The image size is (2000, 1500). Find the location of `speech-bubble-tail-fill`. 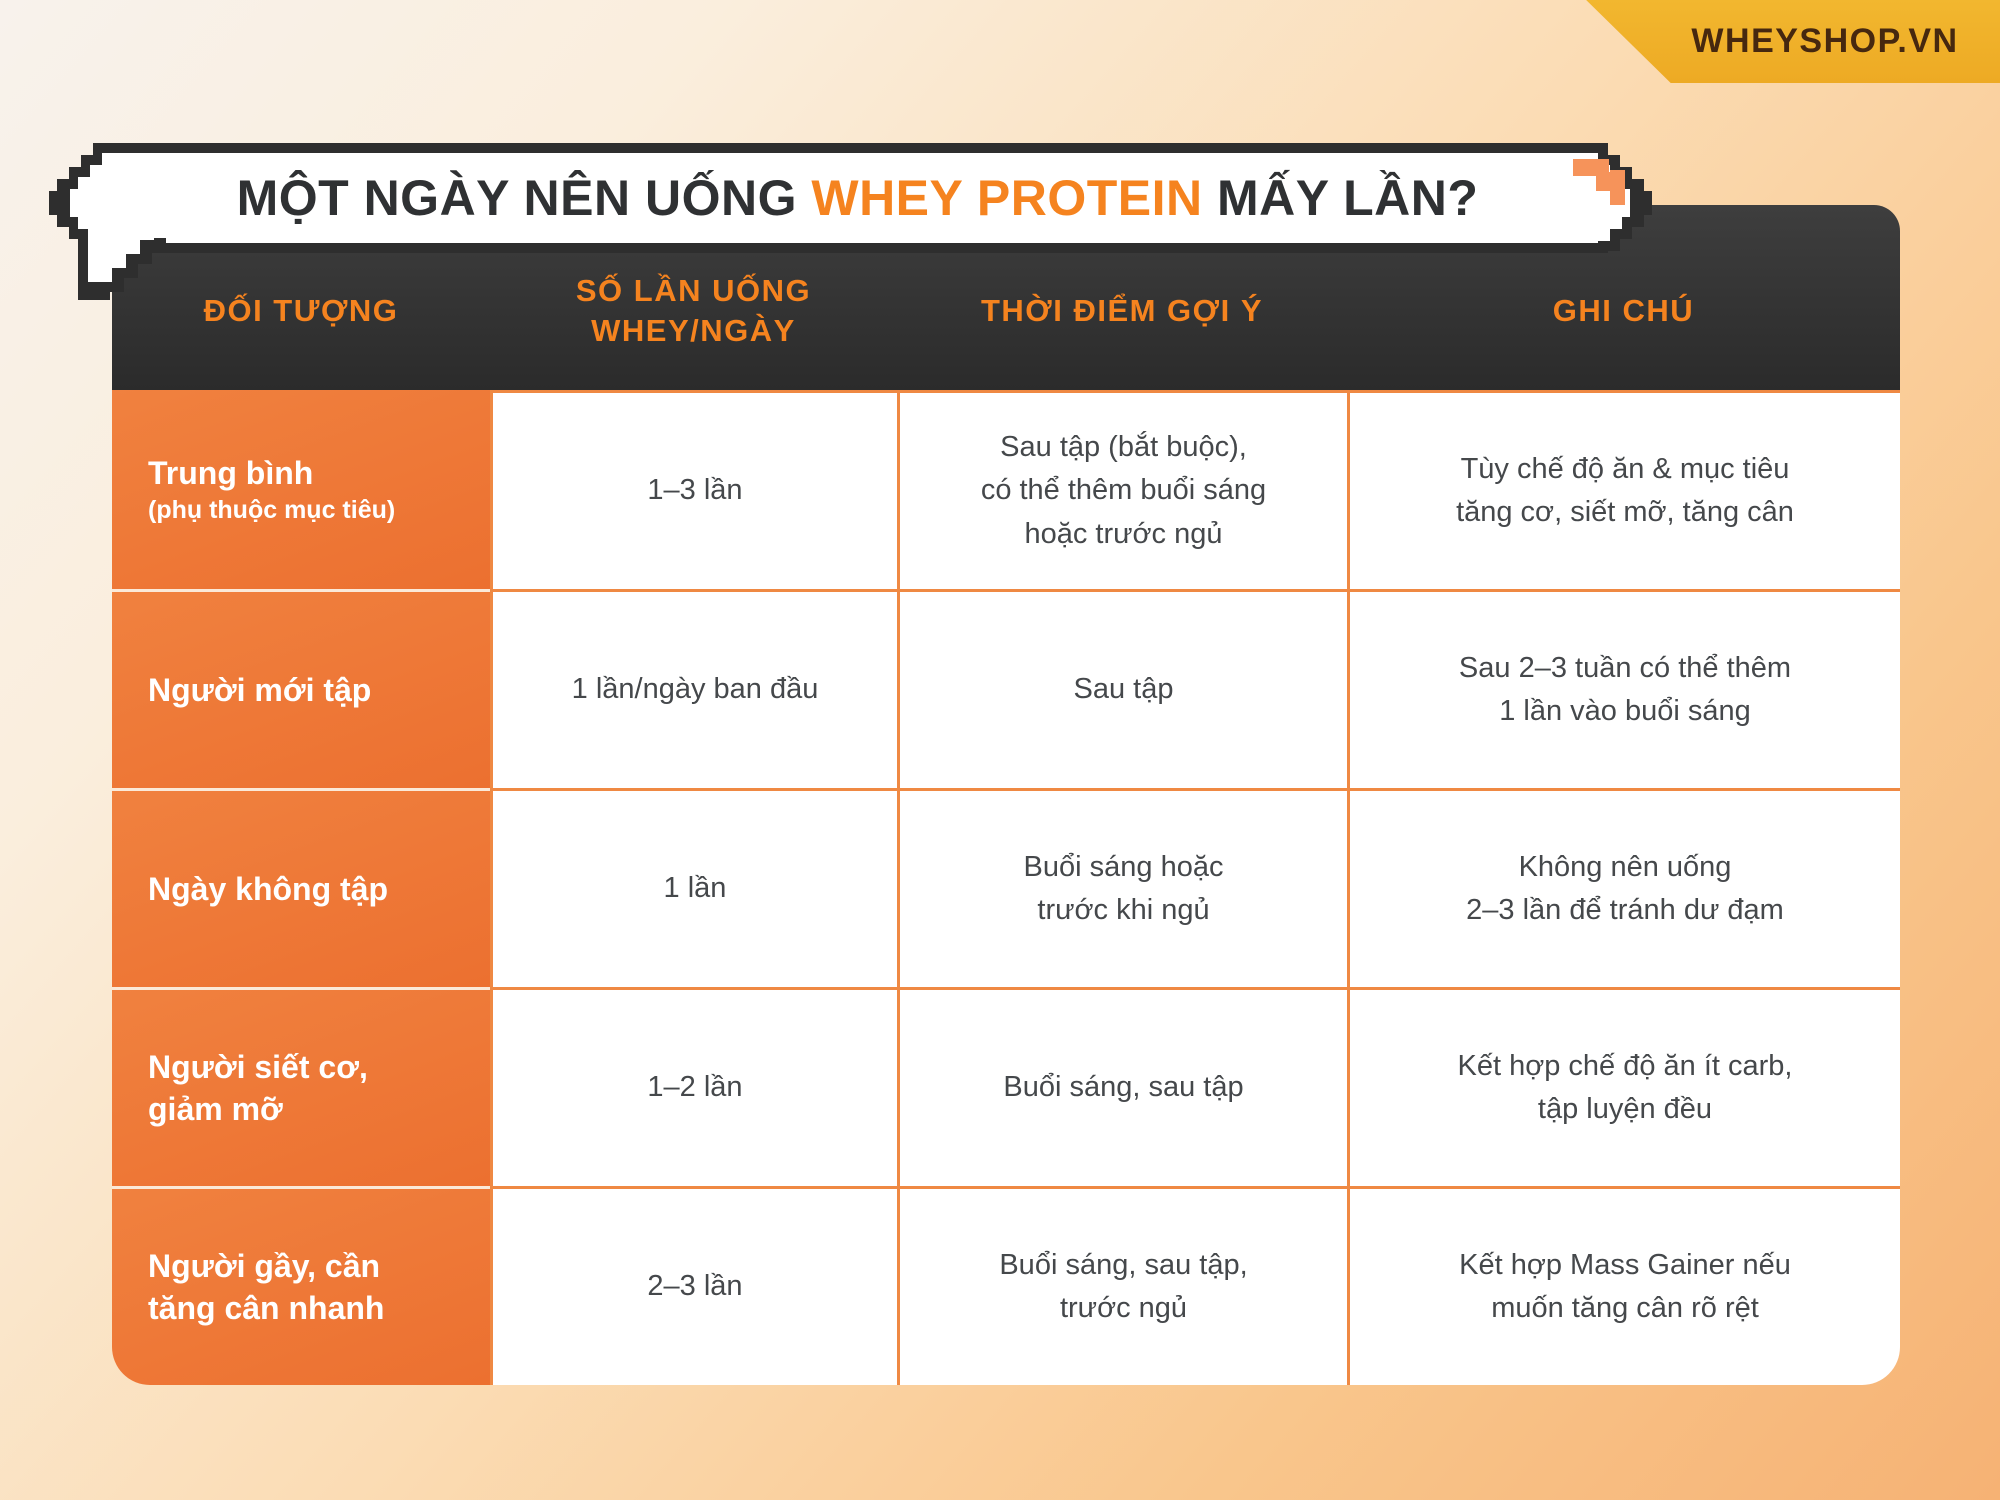

speech-bubble-tail-fill is located at coordinates (121, 255).